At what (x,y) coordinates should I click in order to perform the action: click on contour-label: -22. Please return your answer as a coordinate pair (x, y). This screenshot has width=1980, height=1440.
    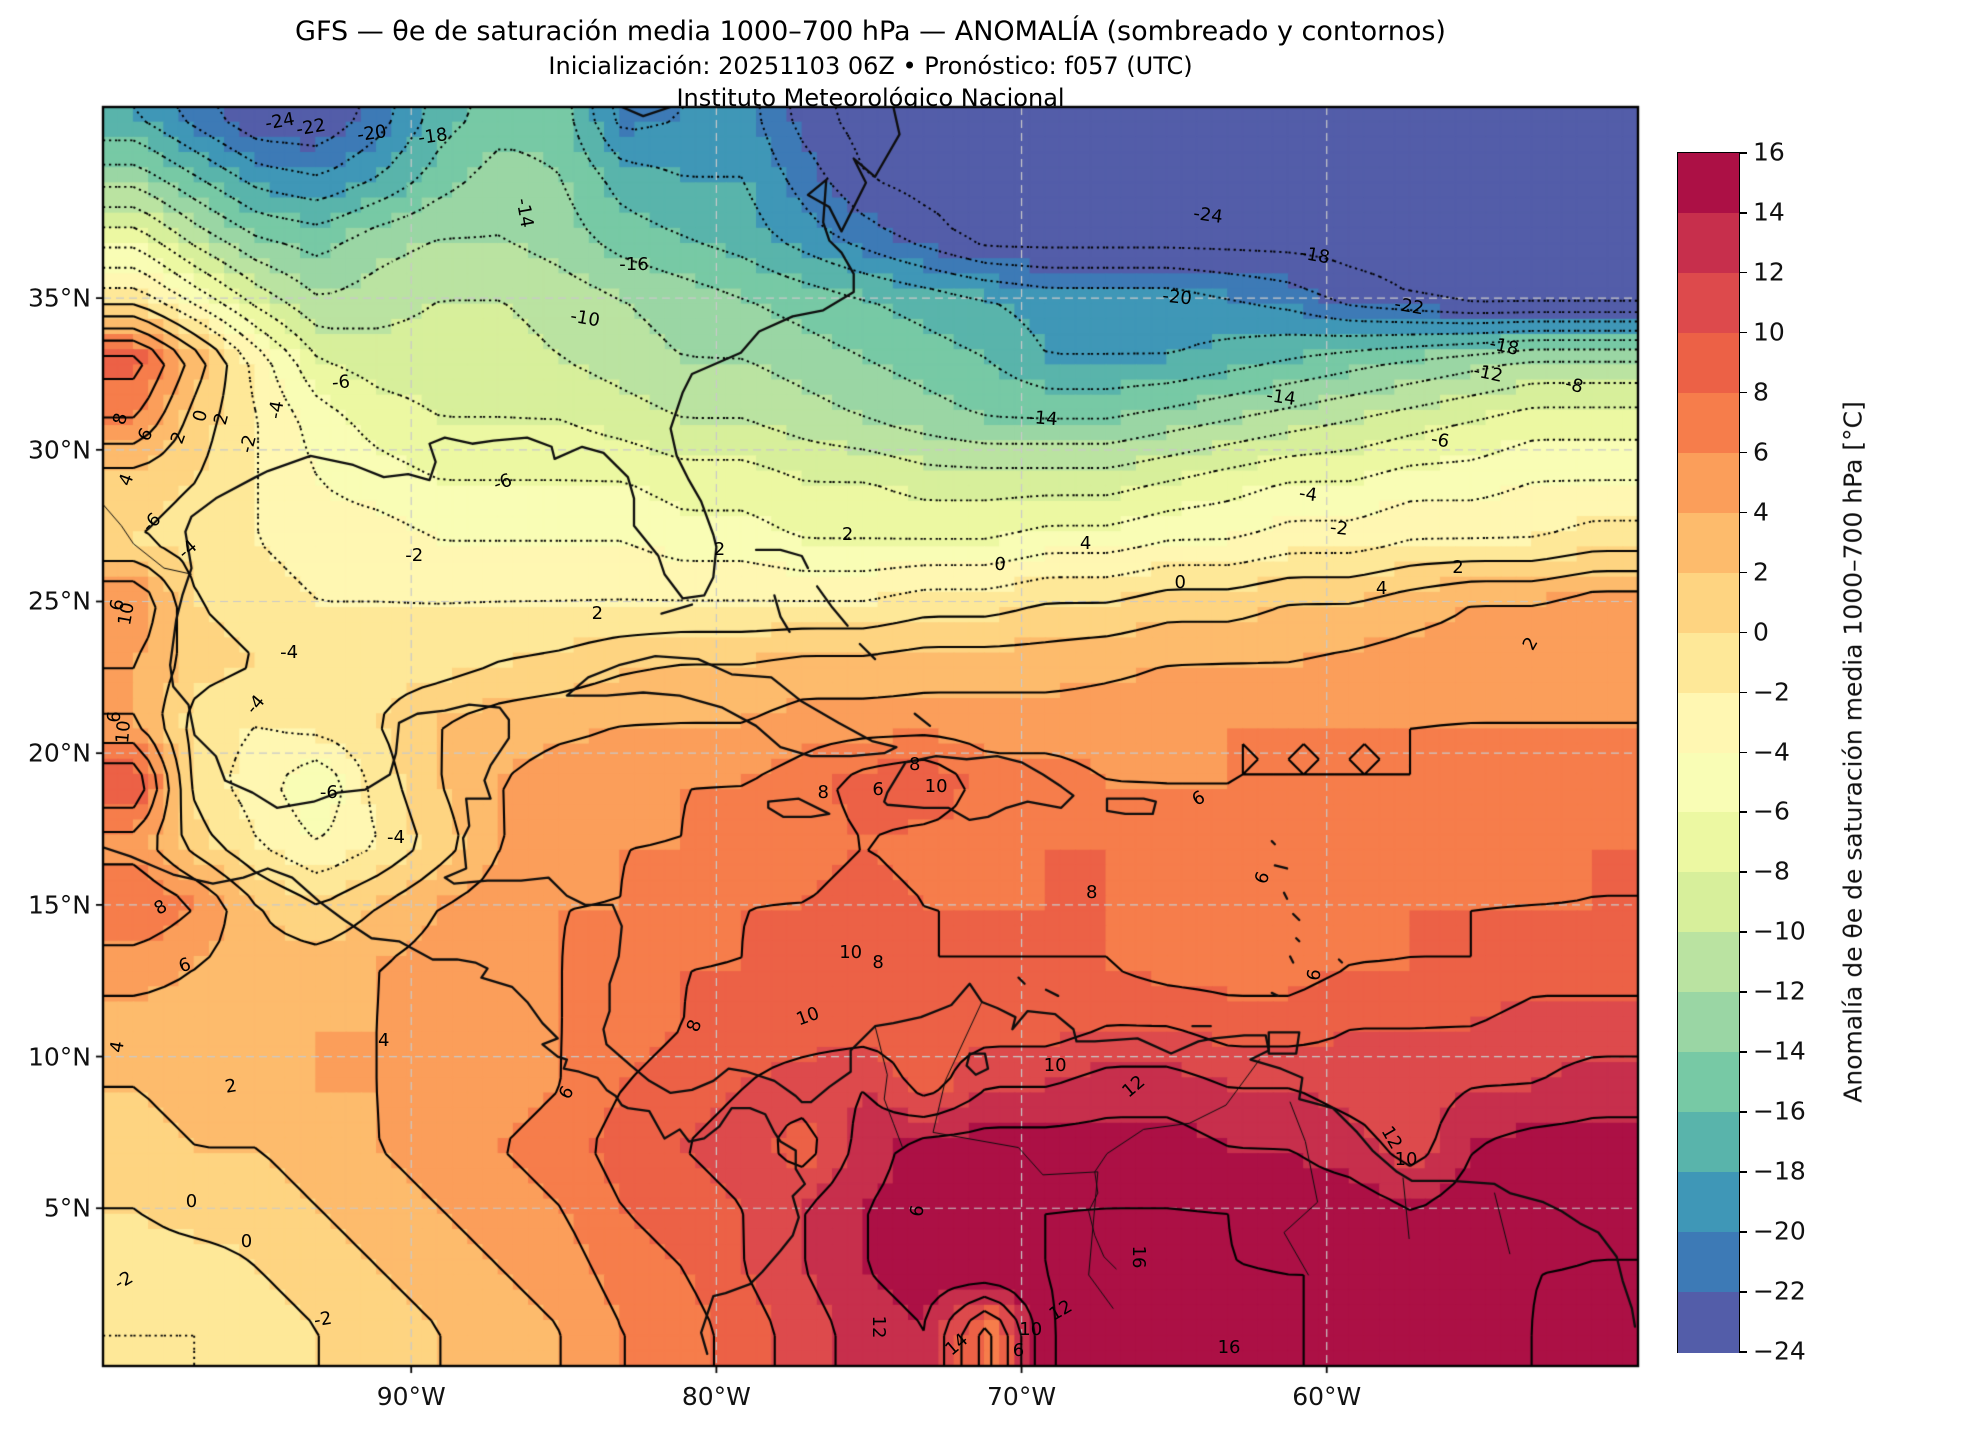
    Looking at the image, I should click on (1409, 306).